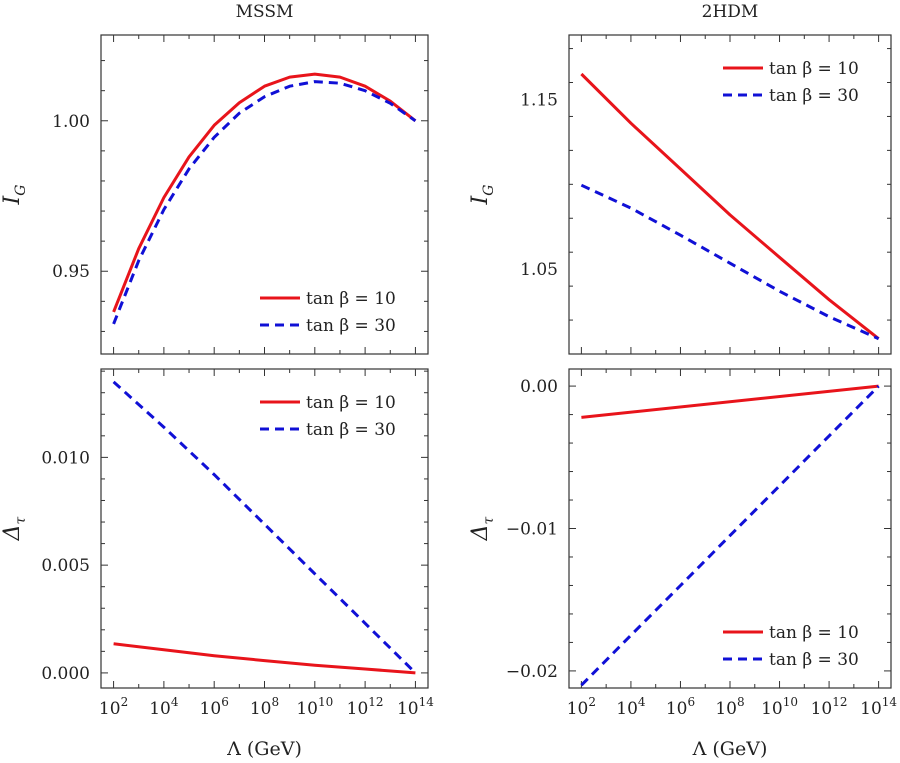  Describe the element at coordinates (539, 100) in the screenshot. I see `y-tick-label: 1.15` at that location.